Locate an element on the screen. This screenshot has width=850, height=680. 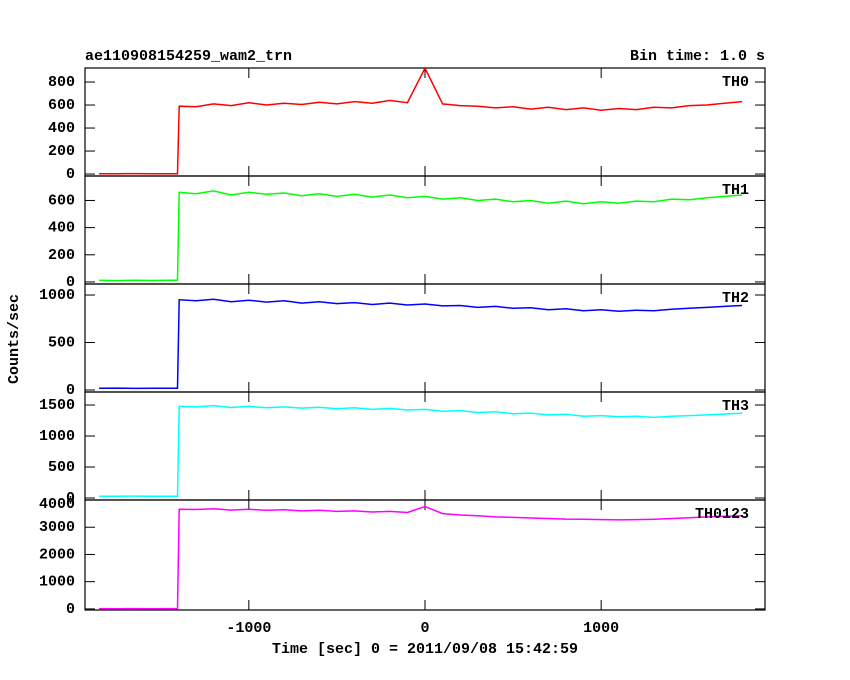
chart-title: ae110908154259_wam2_trn is located at coordinates (188, 56).